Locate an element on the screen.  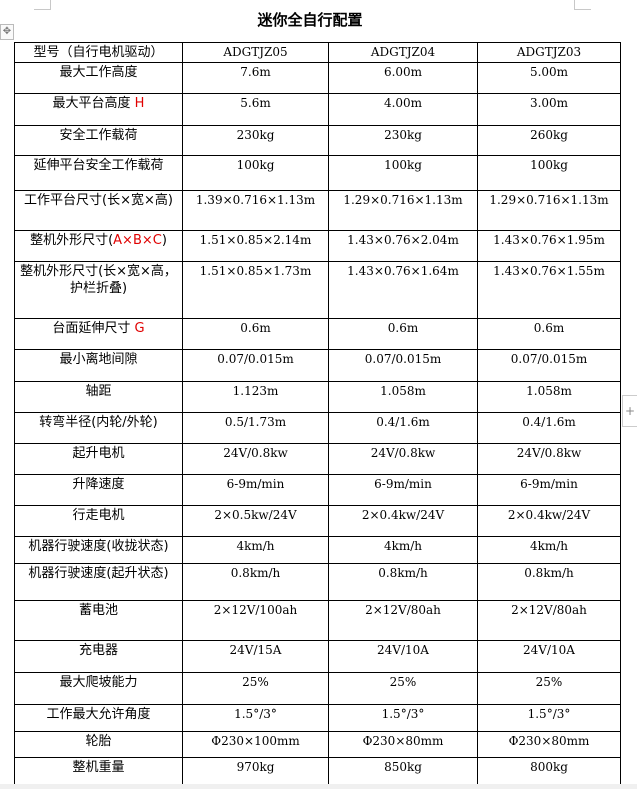
row-label: 轮胎 is located at coordinates (98, 744).